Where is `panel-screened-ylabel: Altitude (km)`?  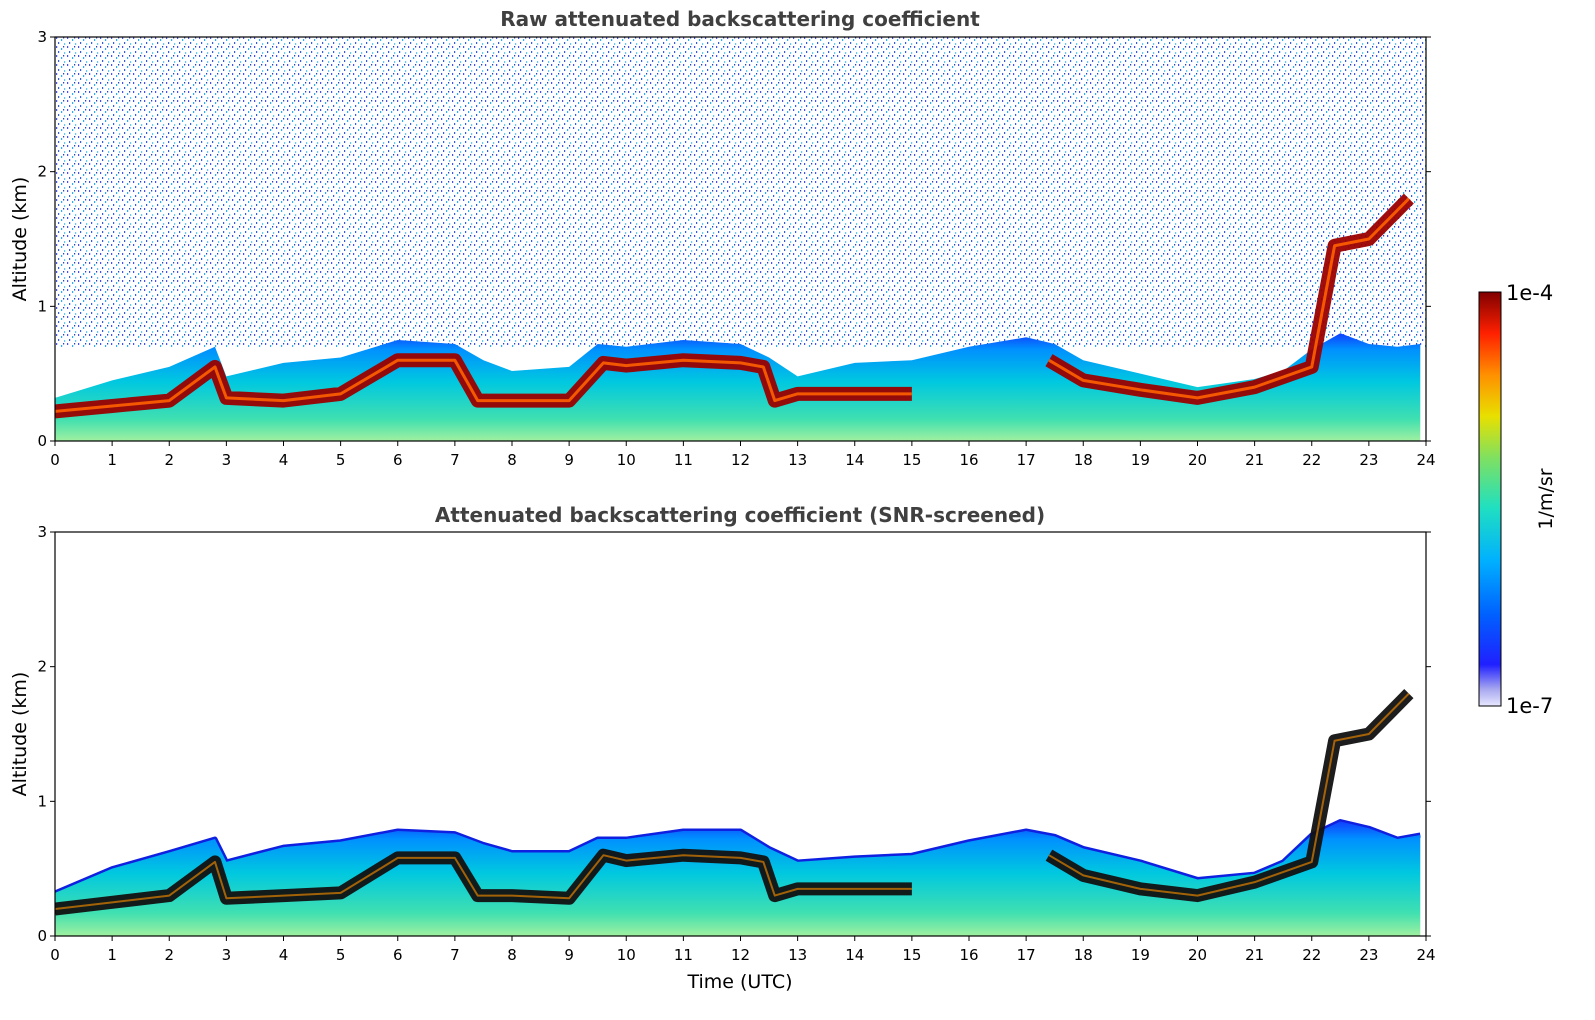 panel-screened-ylabel: Altitude (km) is located at coordinates (20, 734).